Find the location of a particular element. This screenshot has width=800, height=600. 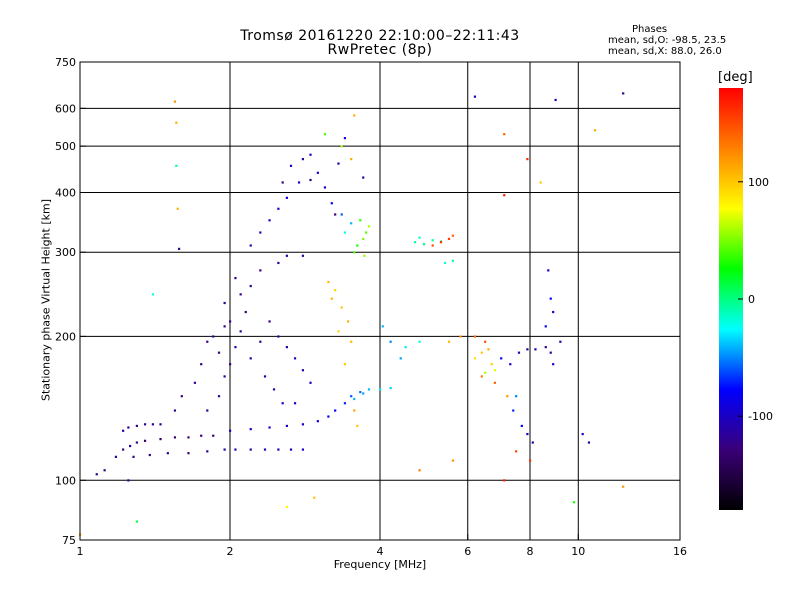

phase-stats-o-mode: mean, sd,O: -98.5, 23.5 is located at coordinates (667, 40).